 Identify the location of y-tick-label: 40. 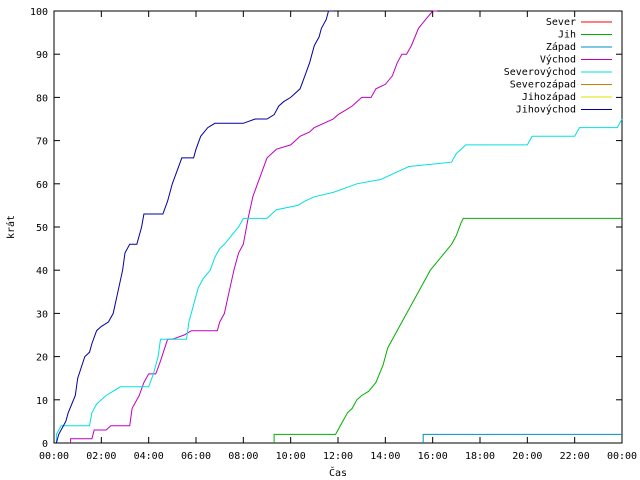
(42, 271).